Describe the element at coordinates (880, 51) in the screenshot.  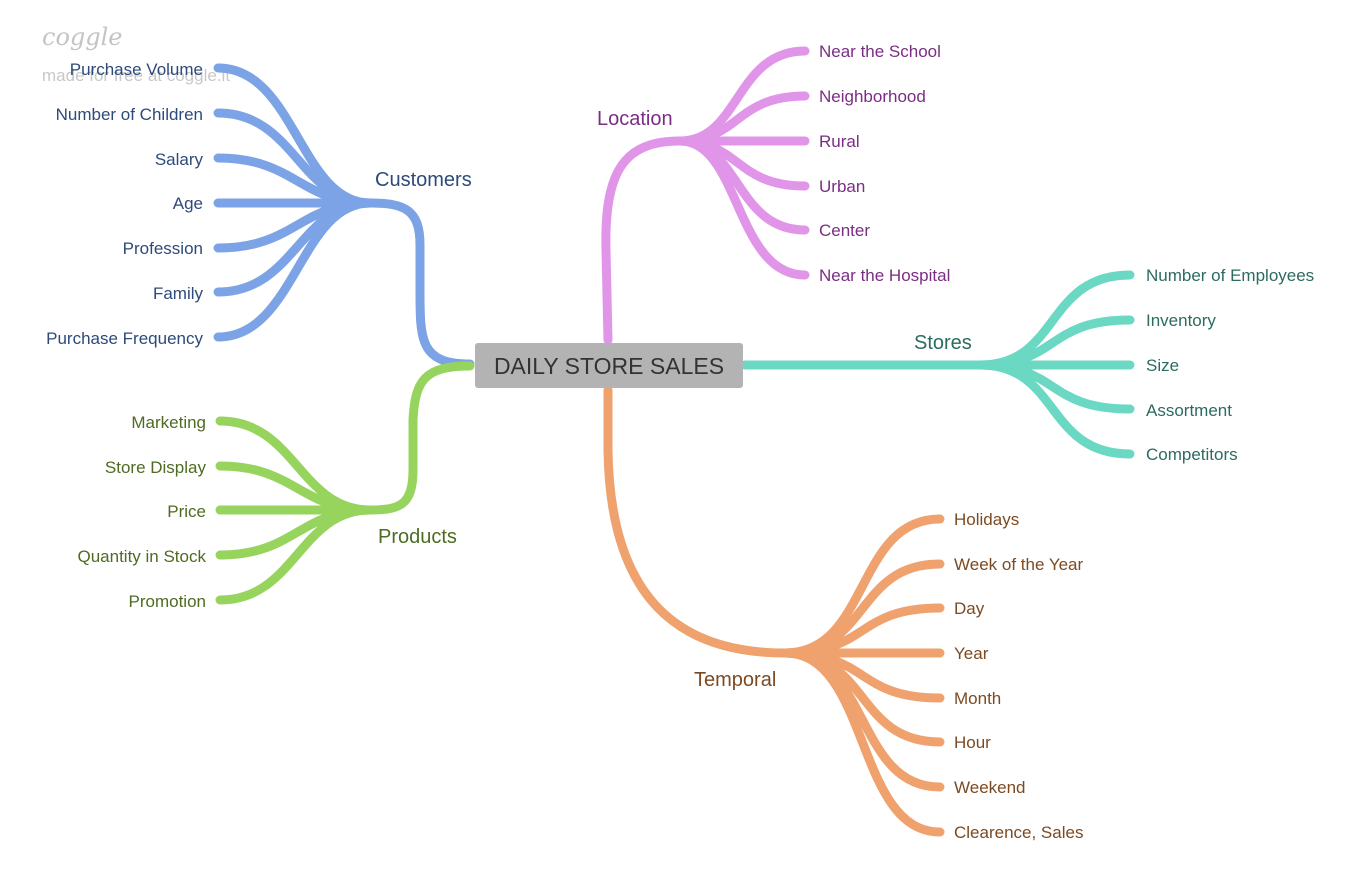
I see `node-near-the-school: Near the School` at that location.